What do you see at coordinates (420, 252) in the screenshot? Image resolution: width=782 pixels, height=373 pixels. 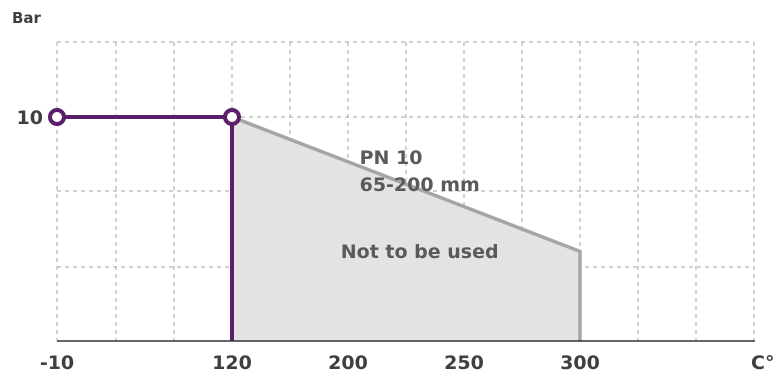 I see `annotation-text: Not to be used` at bounding box center [420, 252].